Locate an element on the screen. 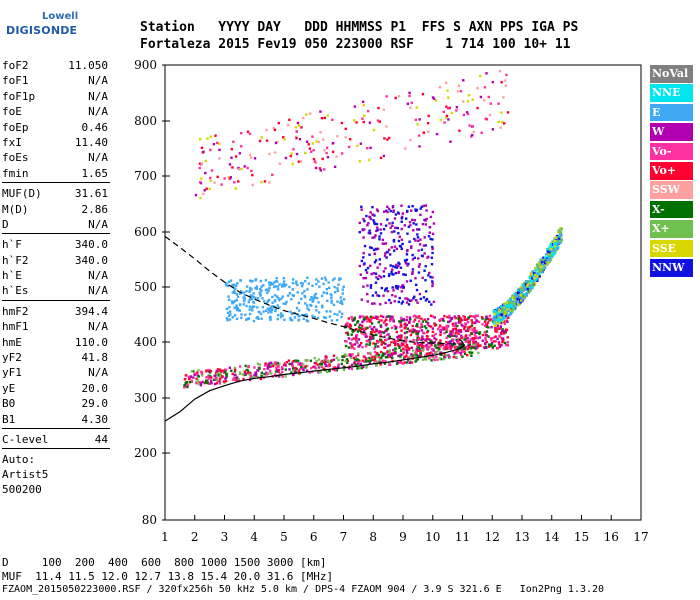 The height and width of the screenshot is (600, 700). param-row: fmin 1.65 is located at coordinates (56, 173).